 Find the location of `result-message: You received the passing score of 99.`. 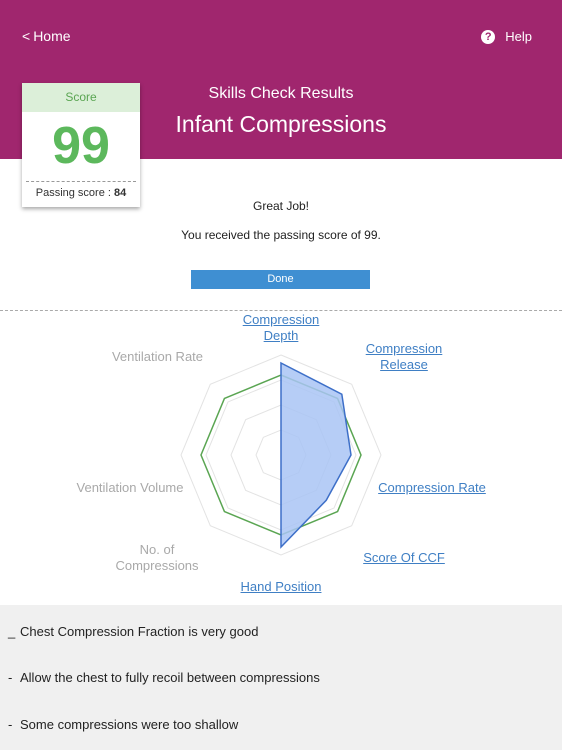

result-message: You received the passing score of 99. is located at coordinates (281, 235).